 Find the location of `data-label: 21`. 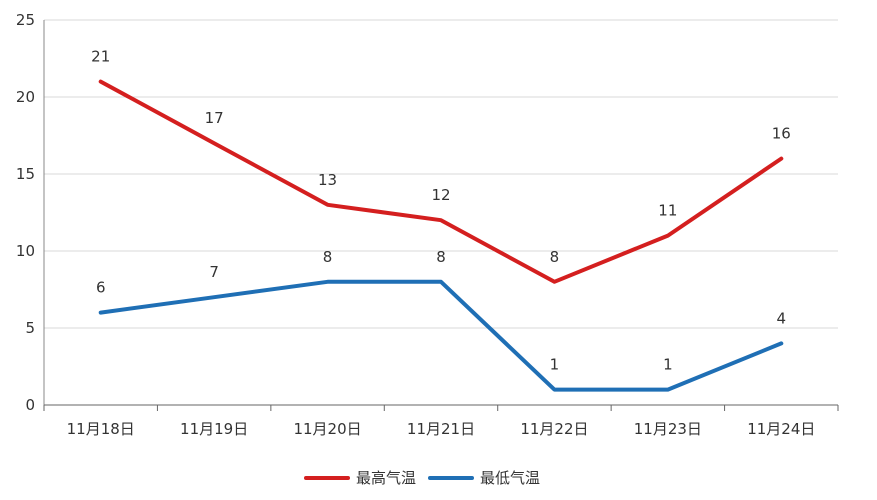

data-label: 21 is located at coordinates (100, 57).